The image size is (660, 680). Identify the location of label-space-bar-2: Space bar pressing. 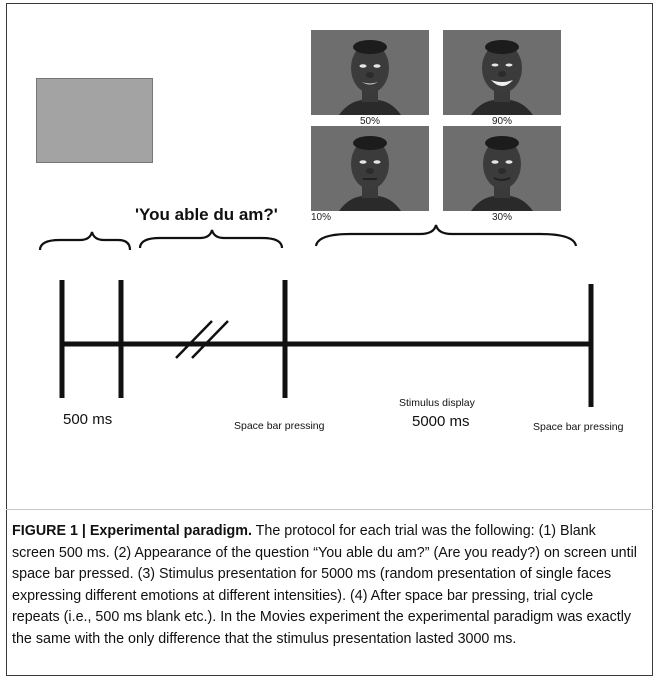
(578, 427).